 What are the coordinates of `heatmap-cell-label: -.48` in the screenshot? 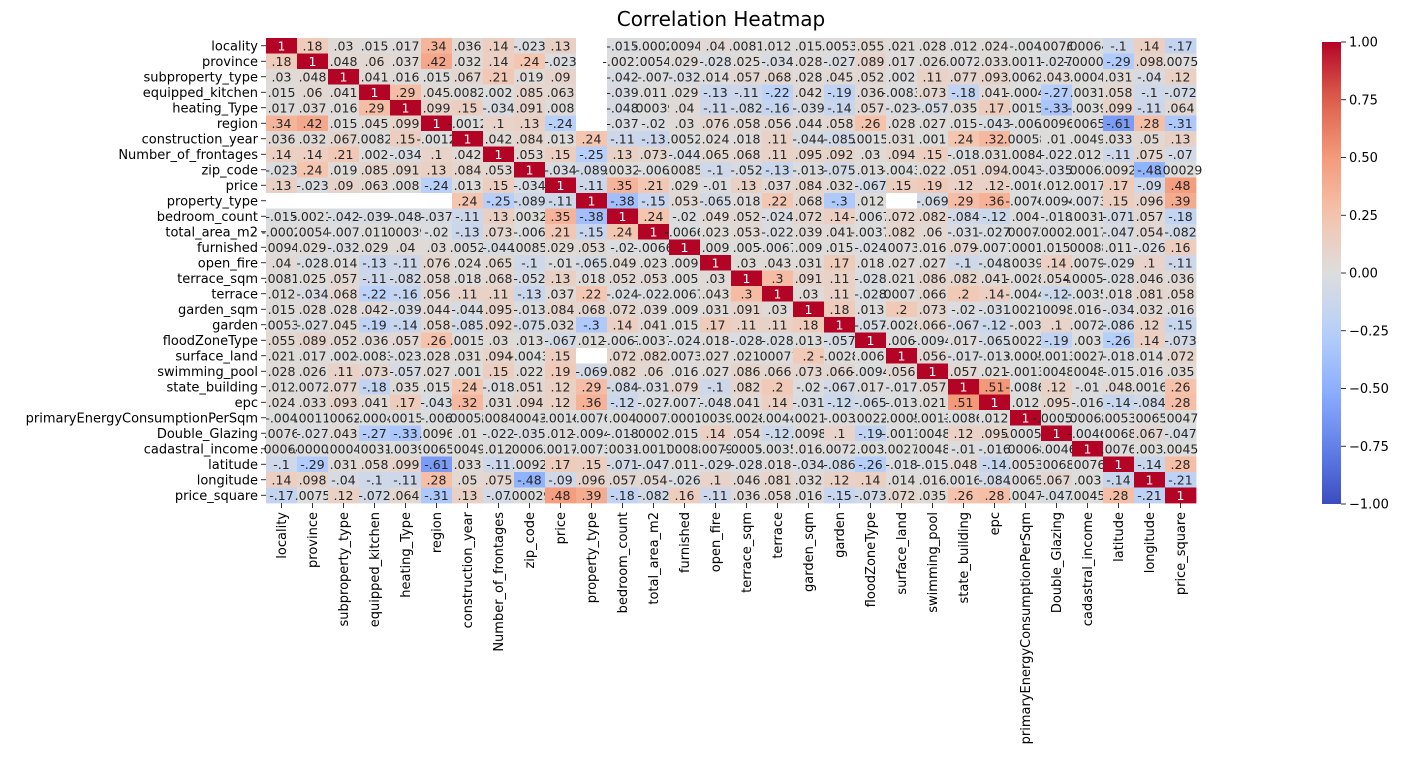 It's located at (529, 479).